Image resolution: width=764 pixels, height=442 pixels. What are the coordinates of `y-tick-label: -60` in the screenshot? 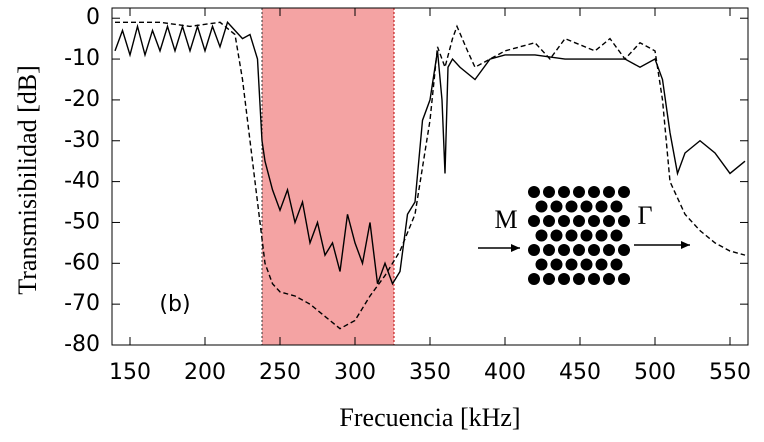 It's located at (82, 262).